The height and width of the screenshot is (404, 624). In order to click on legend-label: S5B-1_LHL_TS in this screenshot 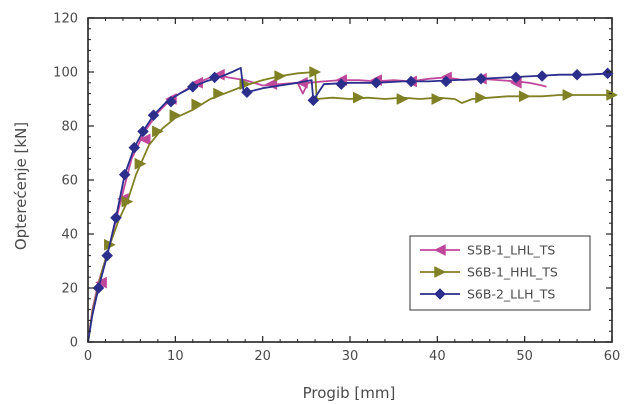, I will do `click(511, 250)`.